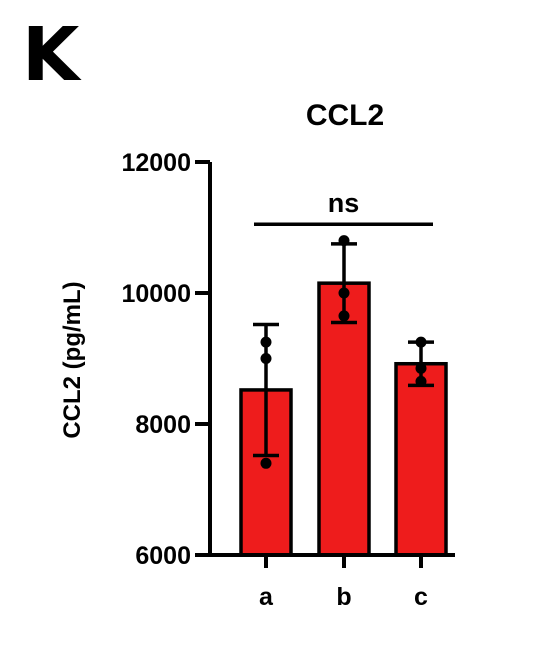 The height and width of the screenshot is (658, 548). Describe the element at coordinates (156, 163) in the screenshot. I see `y-tick-label: 12000` at that location.